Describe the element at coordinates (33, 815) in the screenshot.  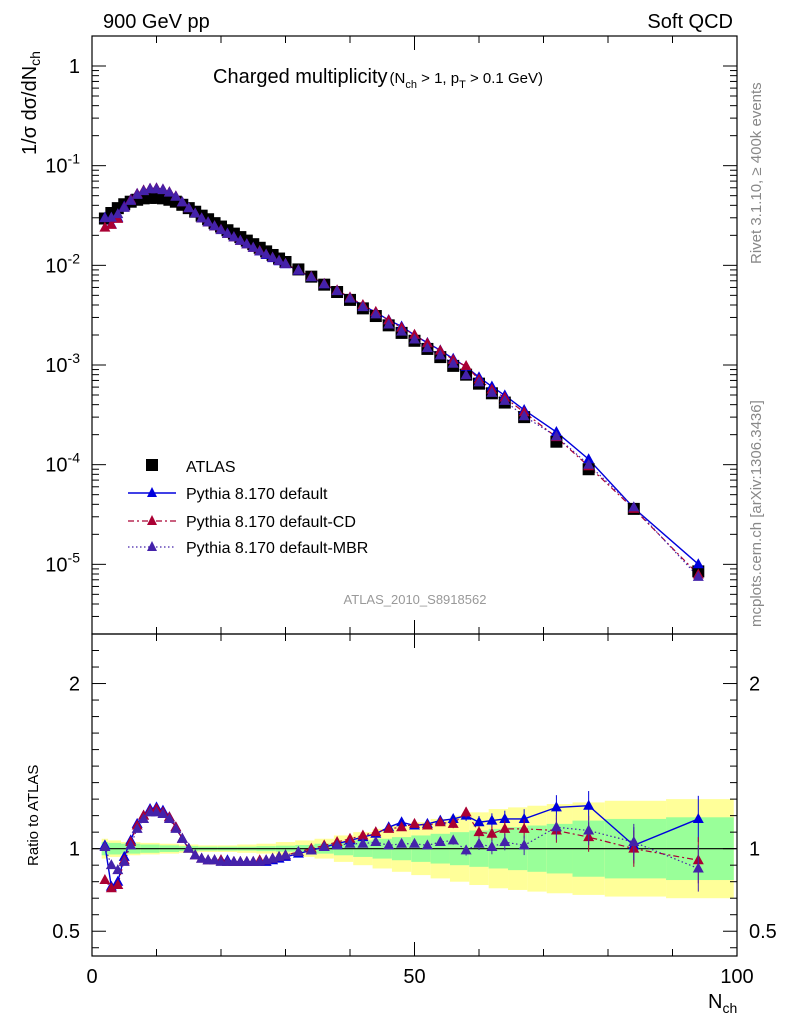
I see `ratio-axis-label: Ratio to ATLAS` at that location.